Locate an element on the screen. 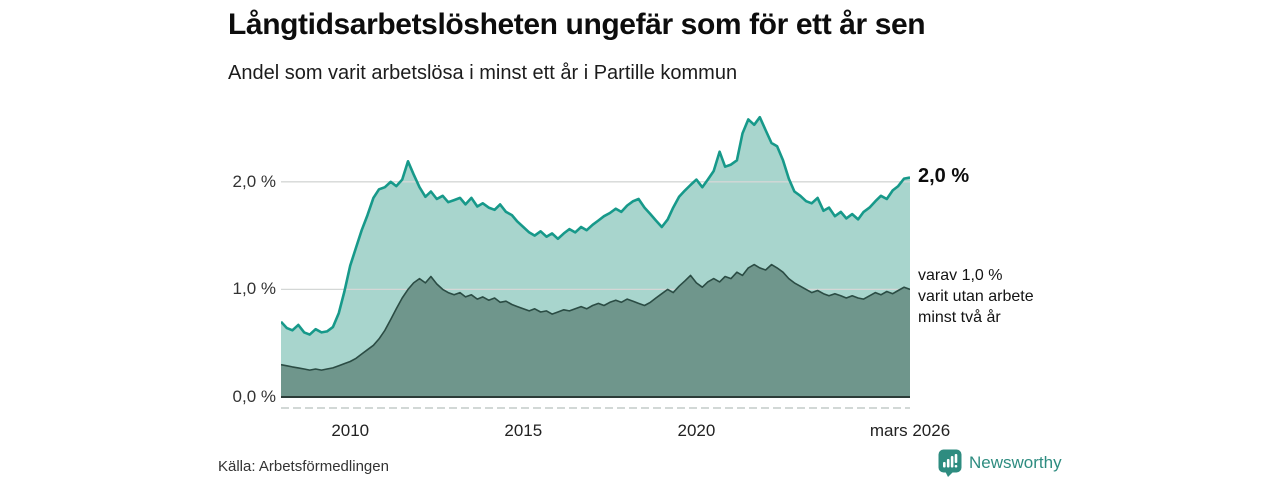  series2-line is located at coordinates (595, 317).